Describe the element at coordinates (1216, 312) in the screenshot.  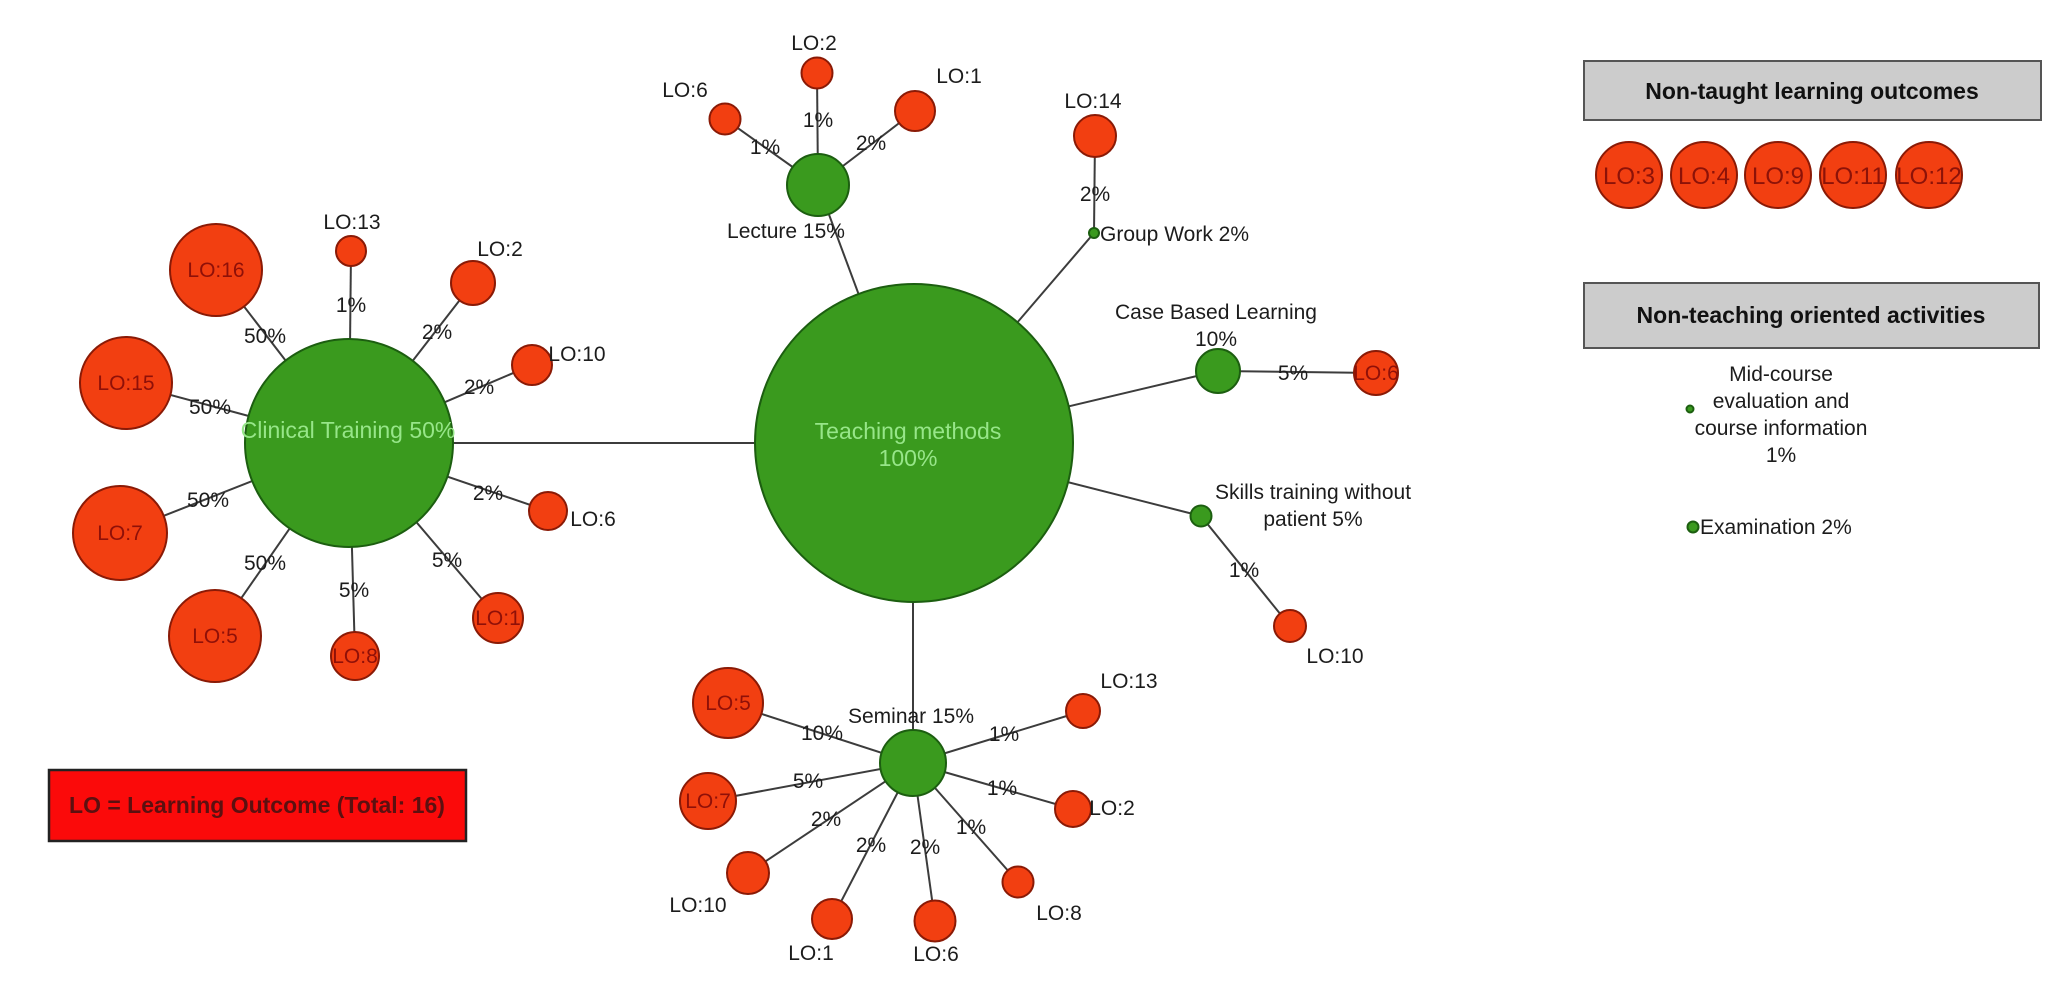
I see `svg-text: Case Based Learning` at that location.